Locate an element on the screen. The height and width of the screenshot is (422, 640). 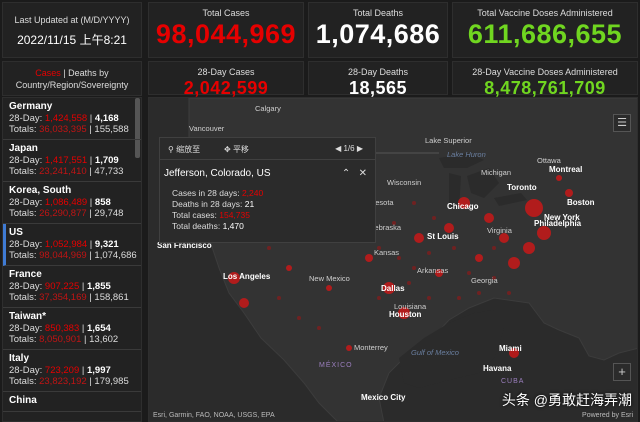
map-label-lake-huron: Lake Huron is located at coordinates (466, 154).